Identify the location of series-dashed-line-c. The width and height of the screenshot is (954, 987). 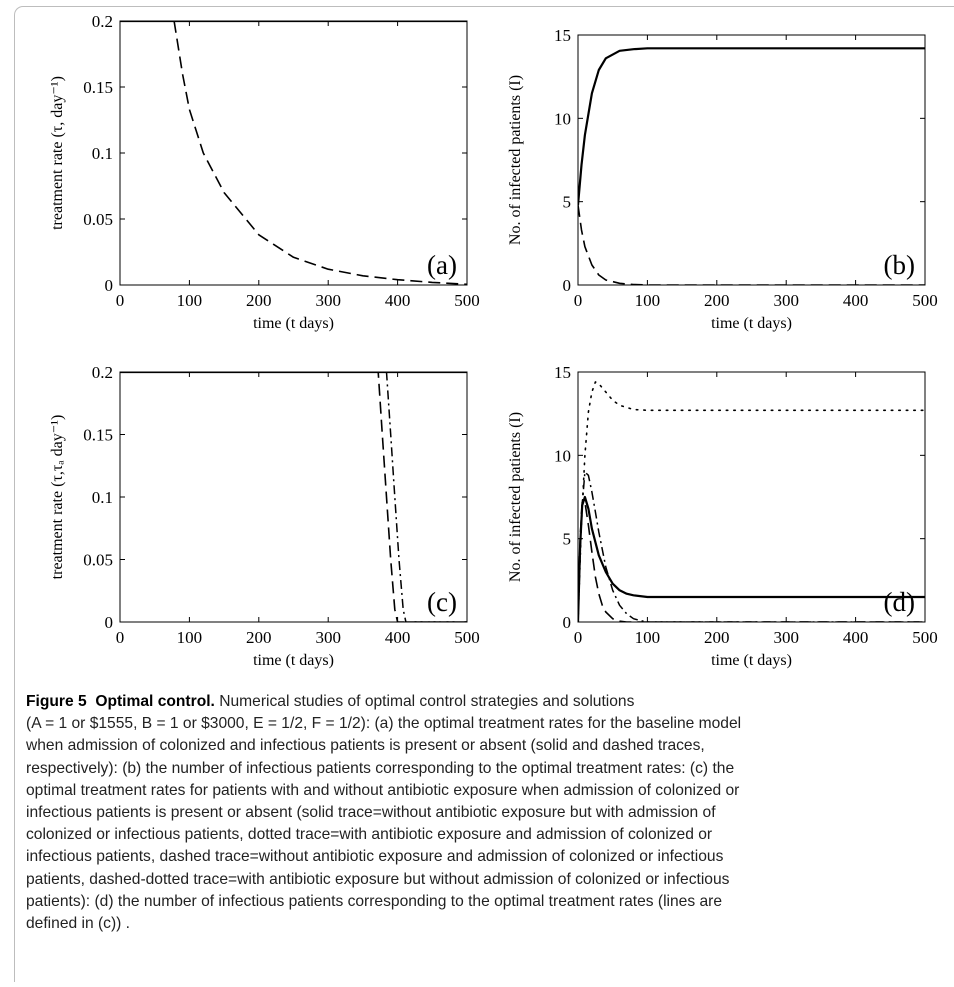
(293, 497).